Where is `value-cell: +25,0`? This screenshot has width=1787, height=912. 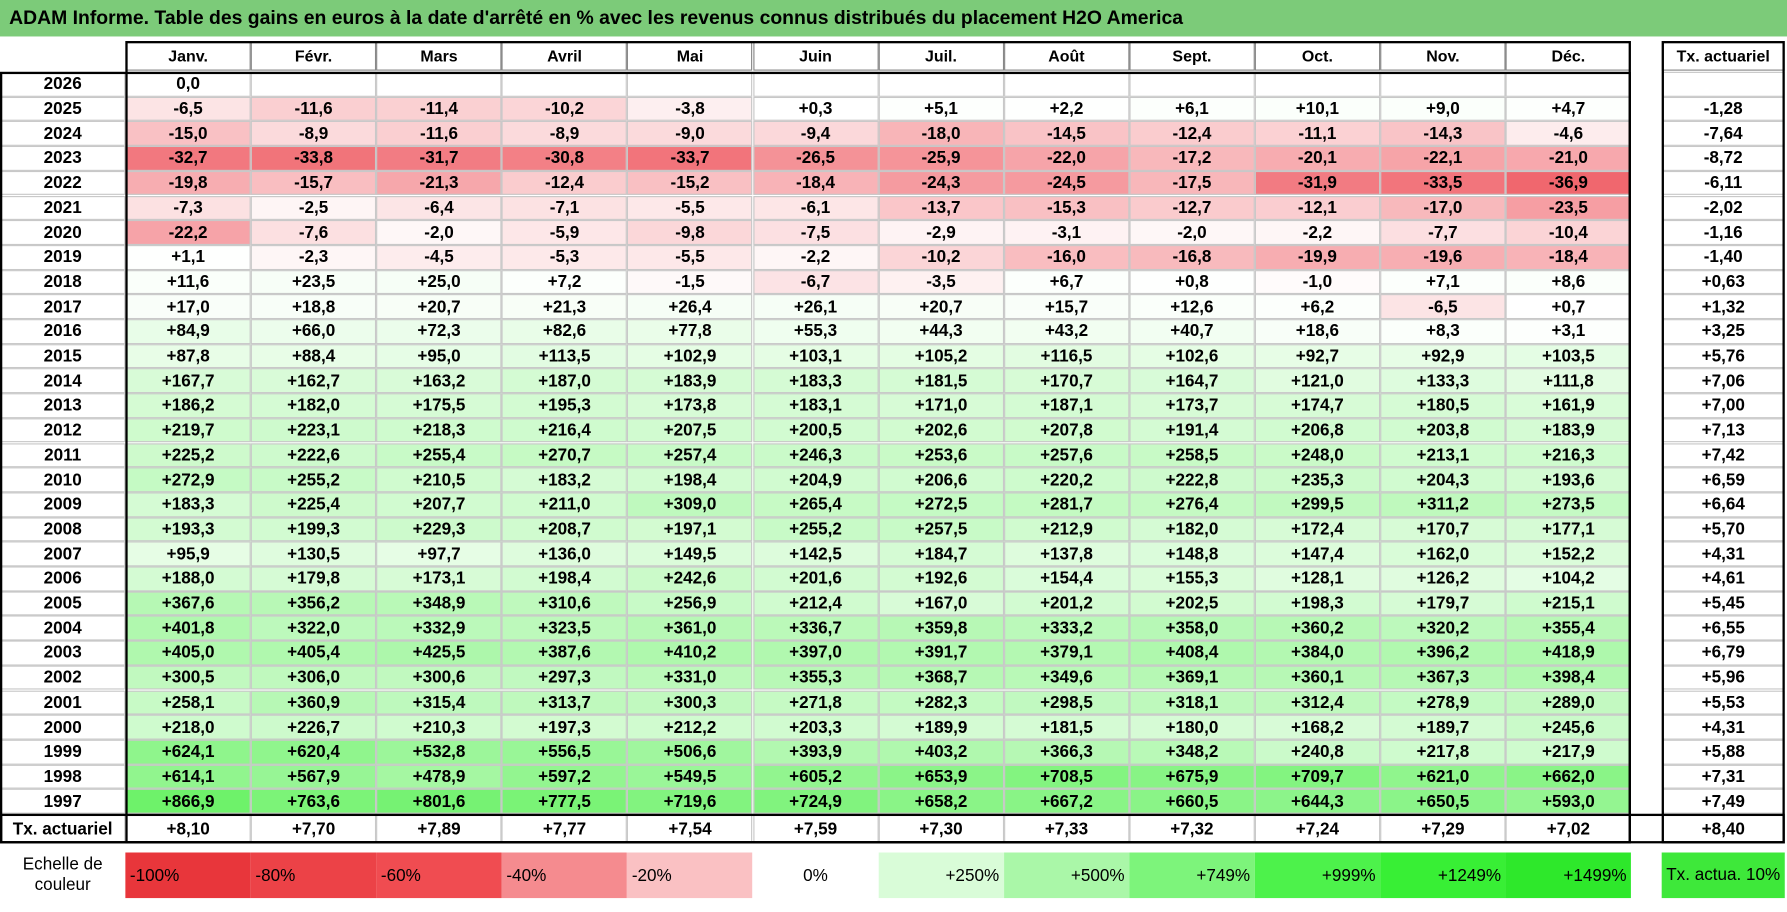 value-cell: +25,0 is located at coordinates (439, 282).